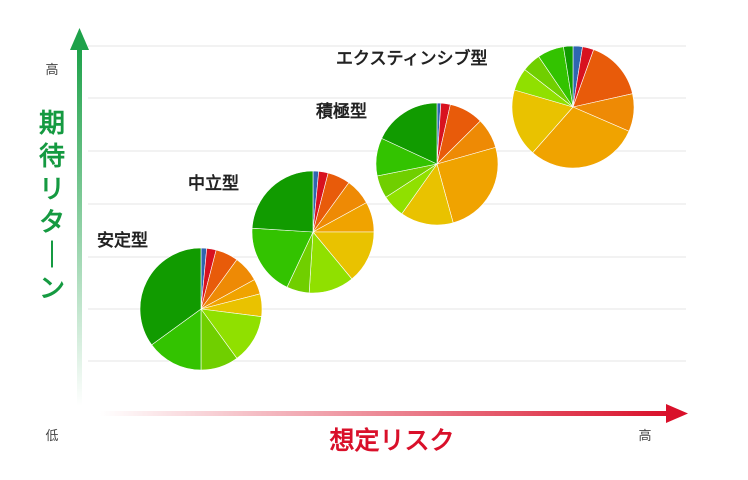  What do you see at coordinates (51, 70) in the screenshot?
I see `y-tick-high: 高` at bounding box center [51, 70].